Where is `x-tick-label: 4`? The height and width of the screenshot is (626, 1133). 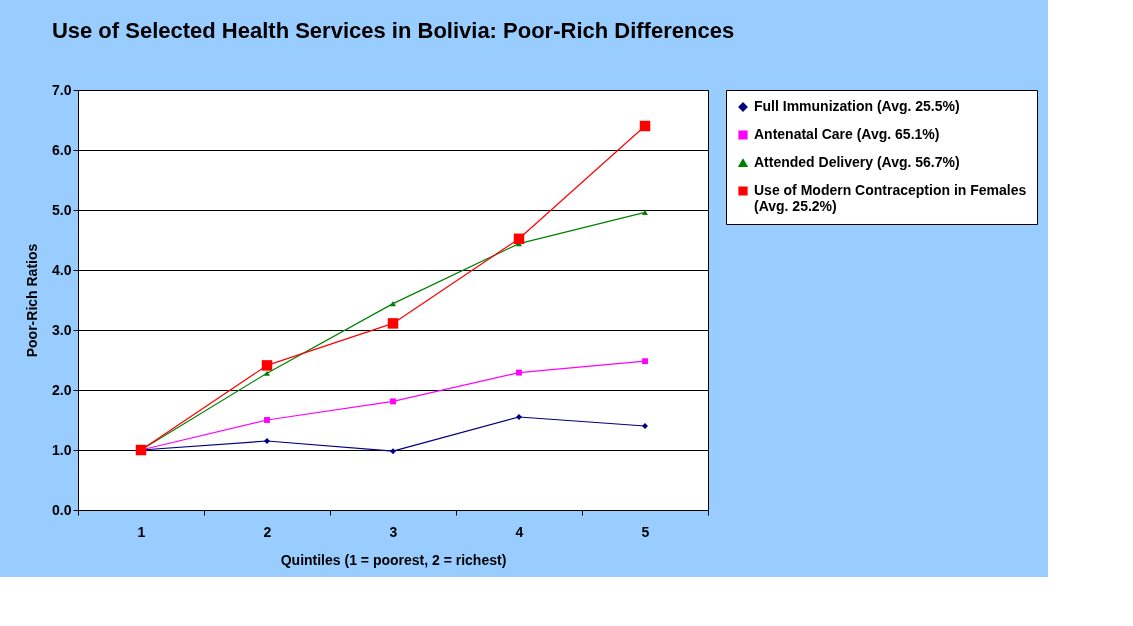
x-tick-label: 4 is located at coordinates (519, 531).